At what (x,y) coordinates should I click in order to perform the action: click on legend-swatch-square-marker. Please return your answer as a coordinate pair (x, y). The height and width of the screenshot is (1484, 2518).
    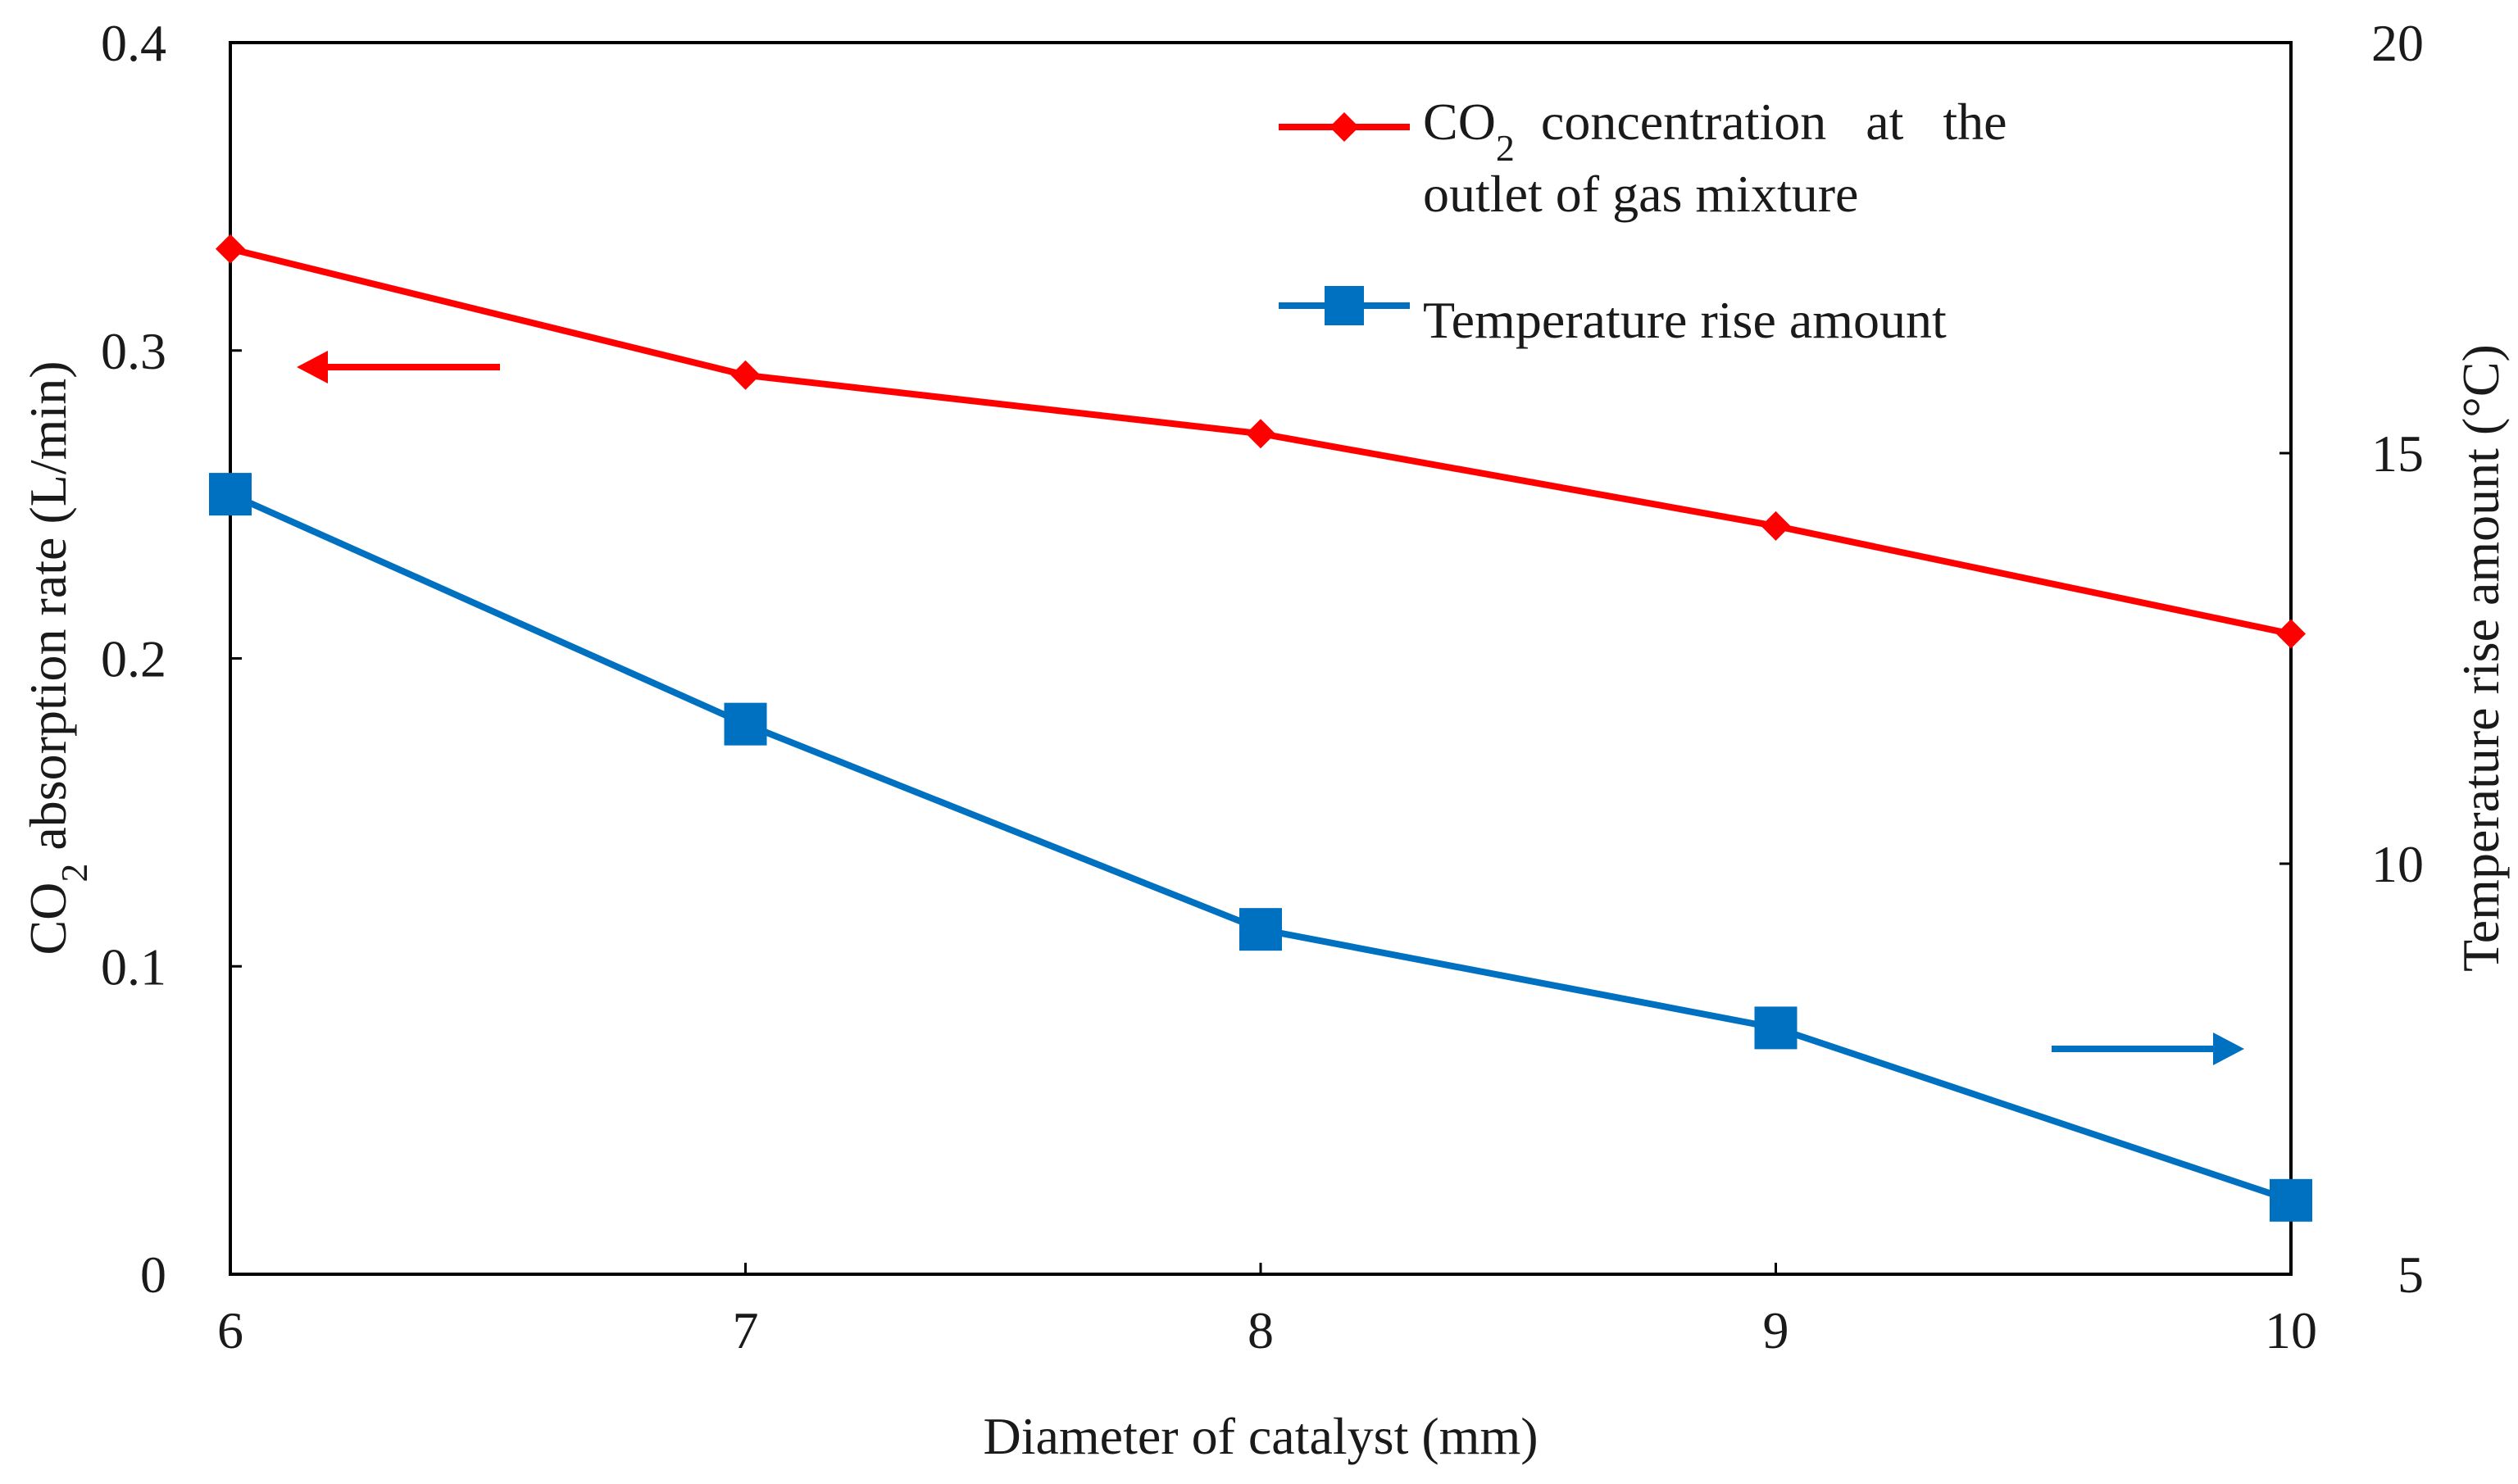
    Looking at the image, I should click on (1345, 305).